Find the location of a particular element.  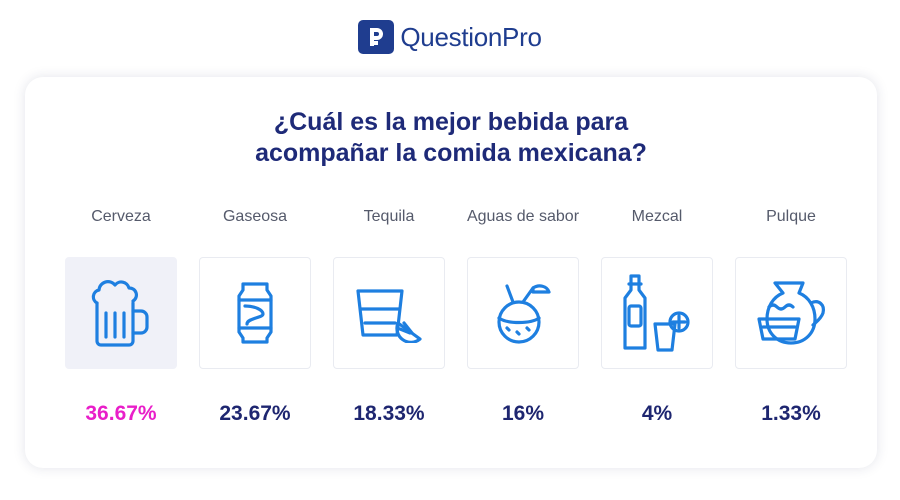

drink-option: Mezcal 4% is located at coordinates (657, 317).